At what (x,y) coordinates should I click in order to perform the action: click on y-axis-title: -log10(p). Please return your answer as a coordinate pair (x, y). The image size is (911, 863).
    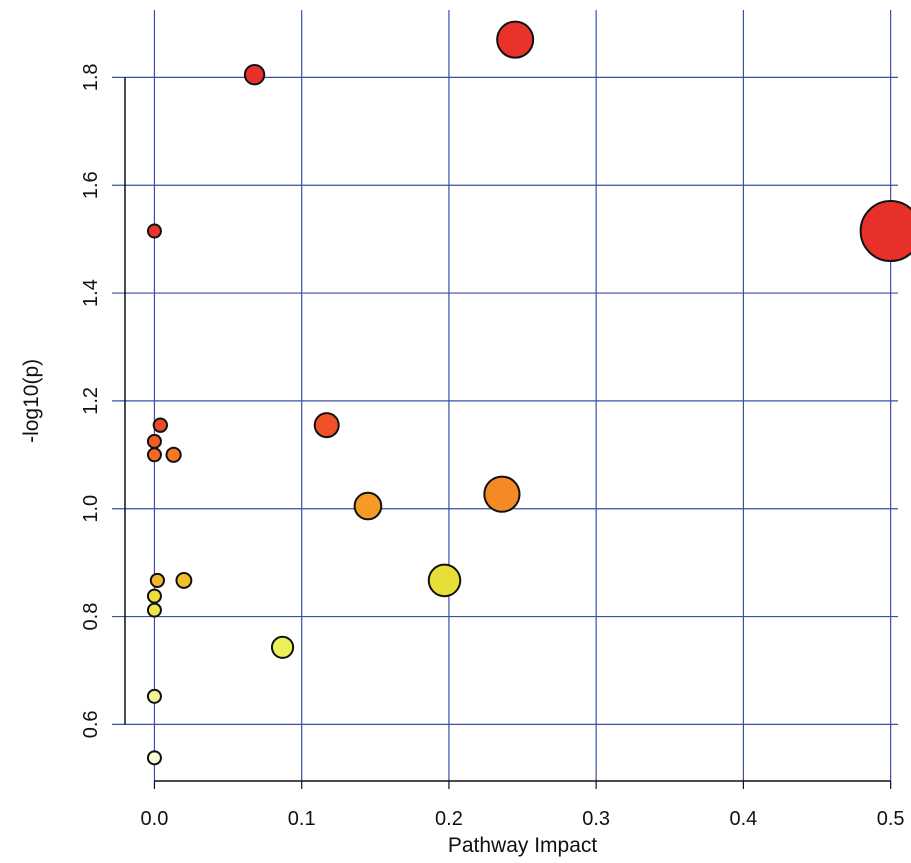
    Looking at the image, I should click on (31, 401).